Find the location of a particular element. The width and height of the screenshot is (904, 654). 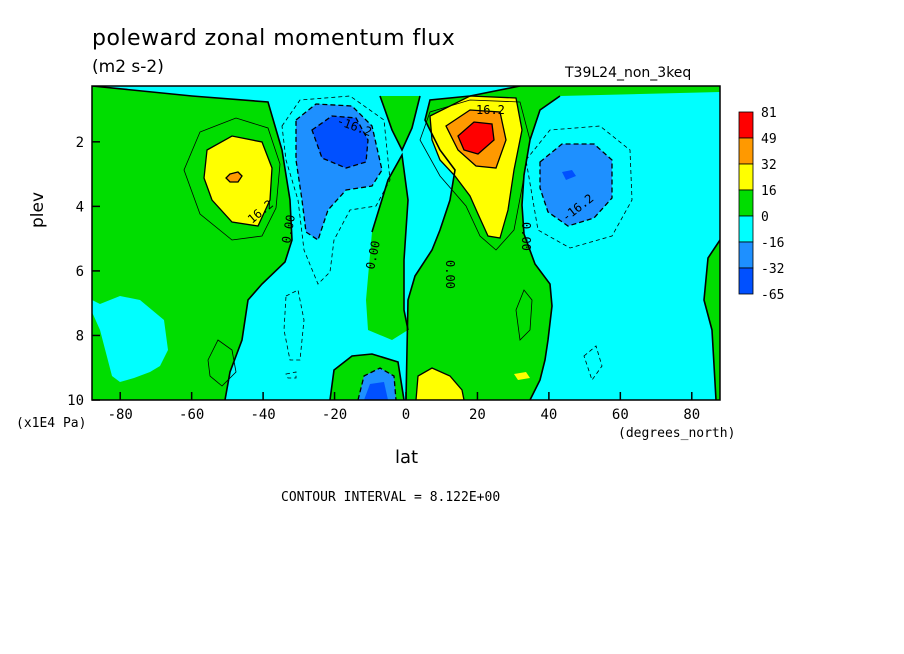

contour-label: 16.2 is located at coordinates (490, 110).